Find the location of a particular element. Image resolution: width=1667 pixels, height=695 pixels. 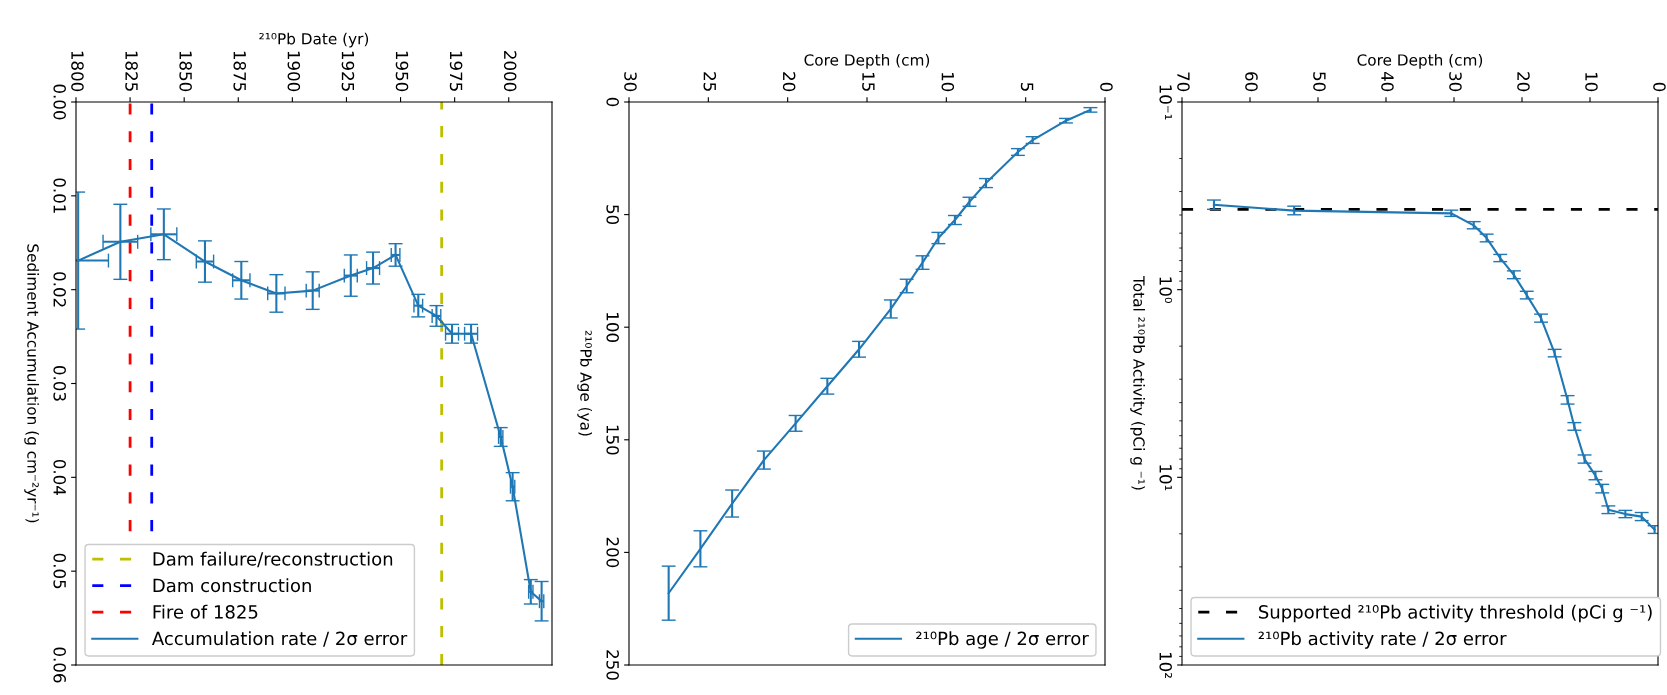

y-tick-label: 0.05 is located at coordinates (59, 571).